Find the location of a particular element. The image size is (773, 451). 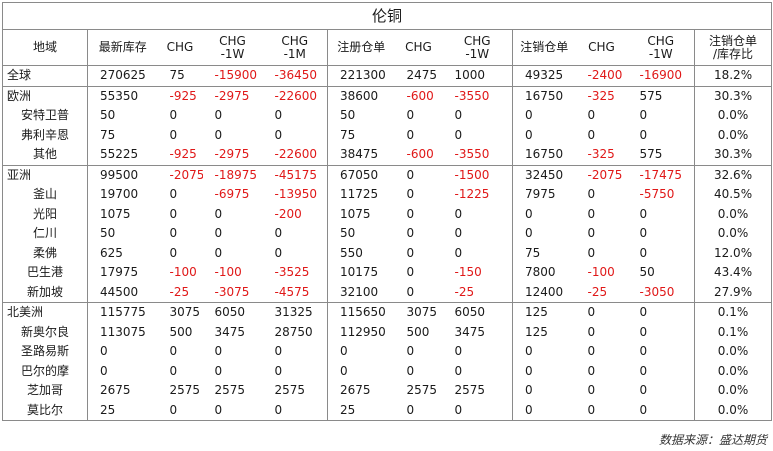

value-cell: 28750 is located at coordinates (293, 331).